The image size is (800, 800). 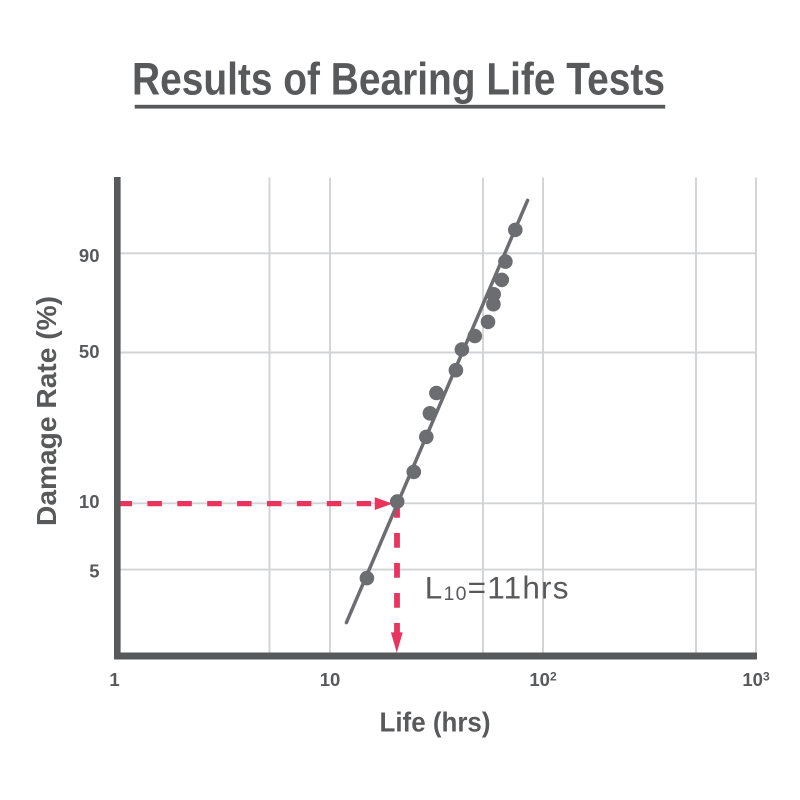 What do you see at coordinates (46, 411) in the screenshot?
I see `svg-text: Damage Rate (%)` at bounding box center [46, 411].